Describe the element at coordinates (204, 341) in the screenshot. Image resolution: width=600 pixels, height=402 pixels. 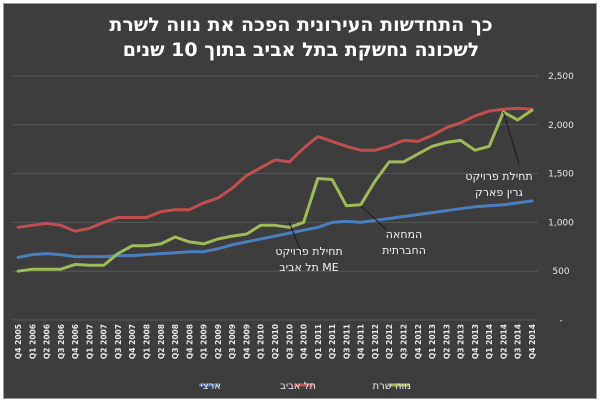
I see `x-tick-label: Q1 2009` at that location.